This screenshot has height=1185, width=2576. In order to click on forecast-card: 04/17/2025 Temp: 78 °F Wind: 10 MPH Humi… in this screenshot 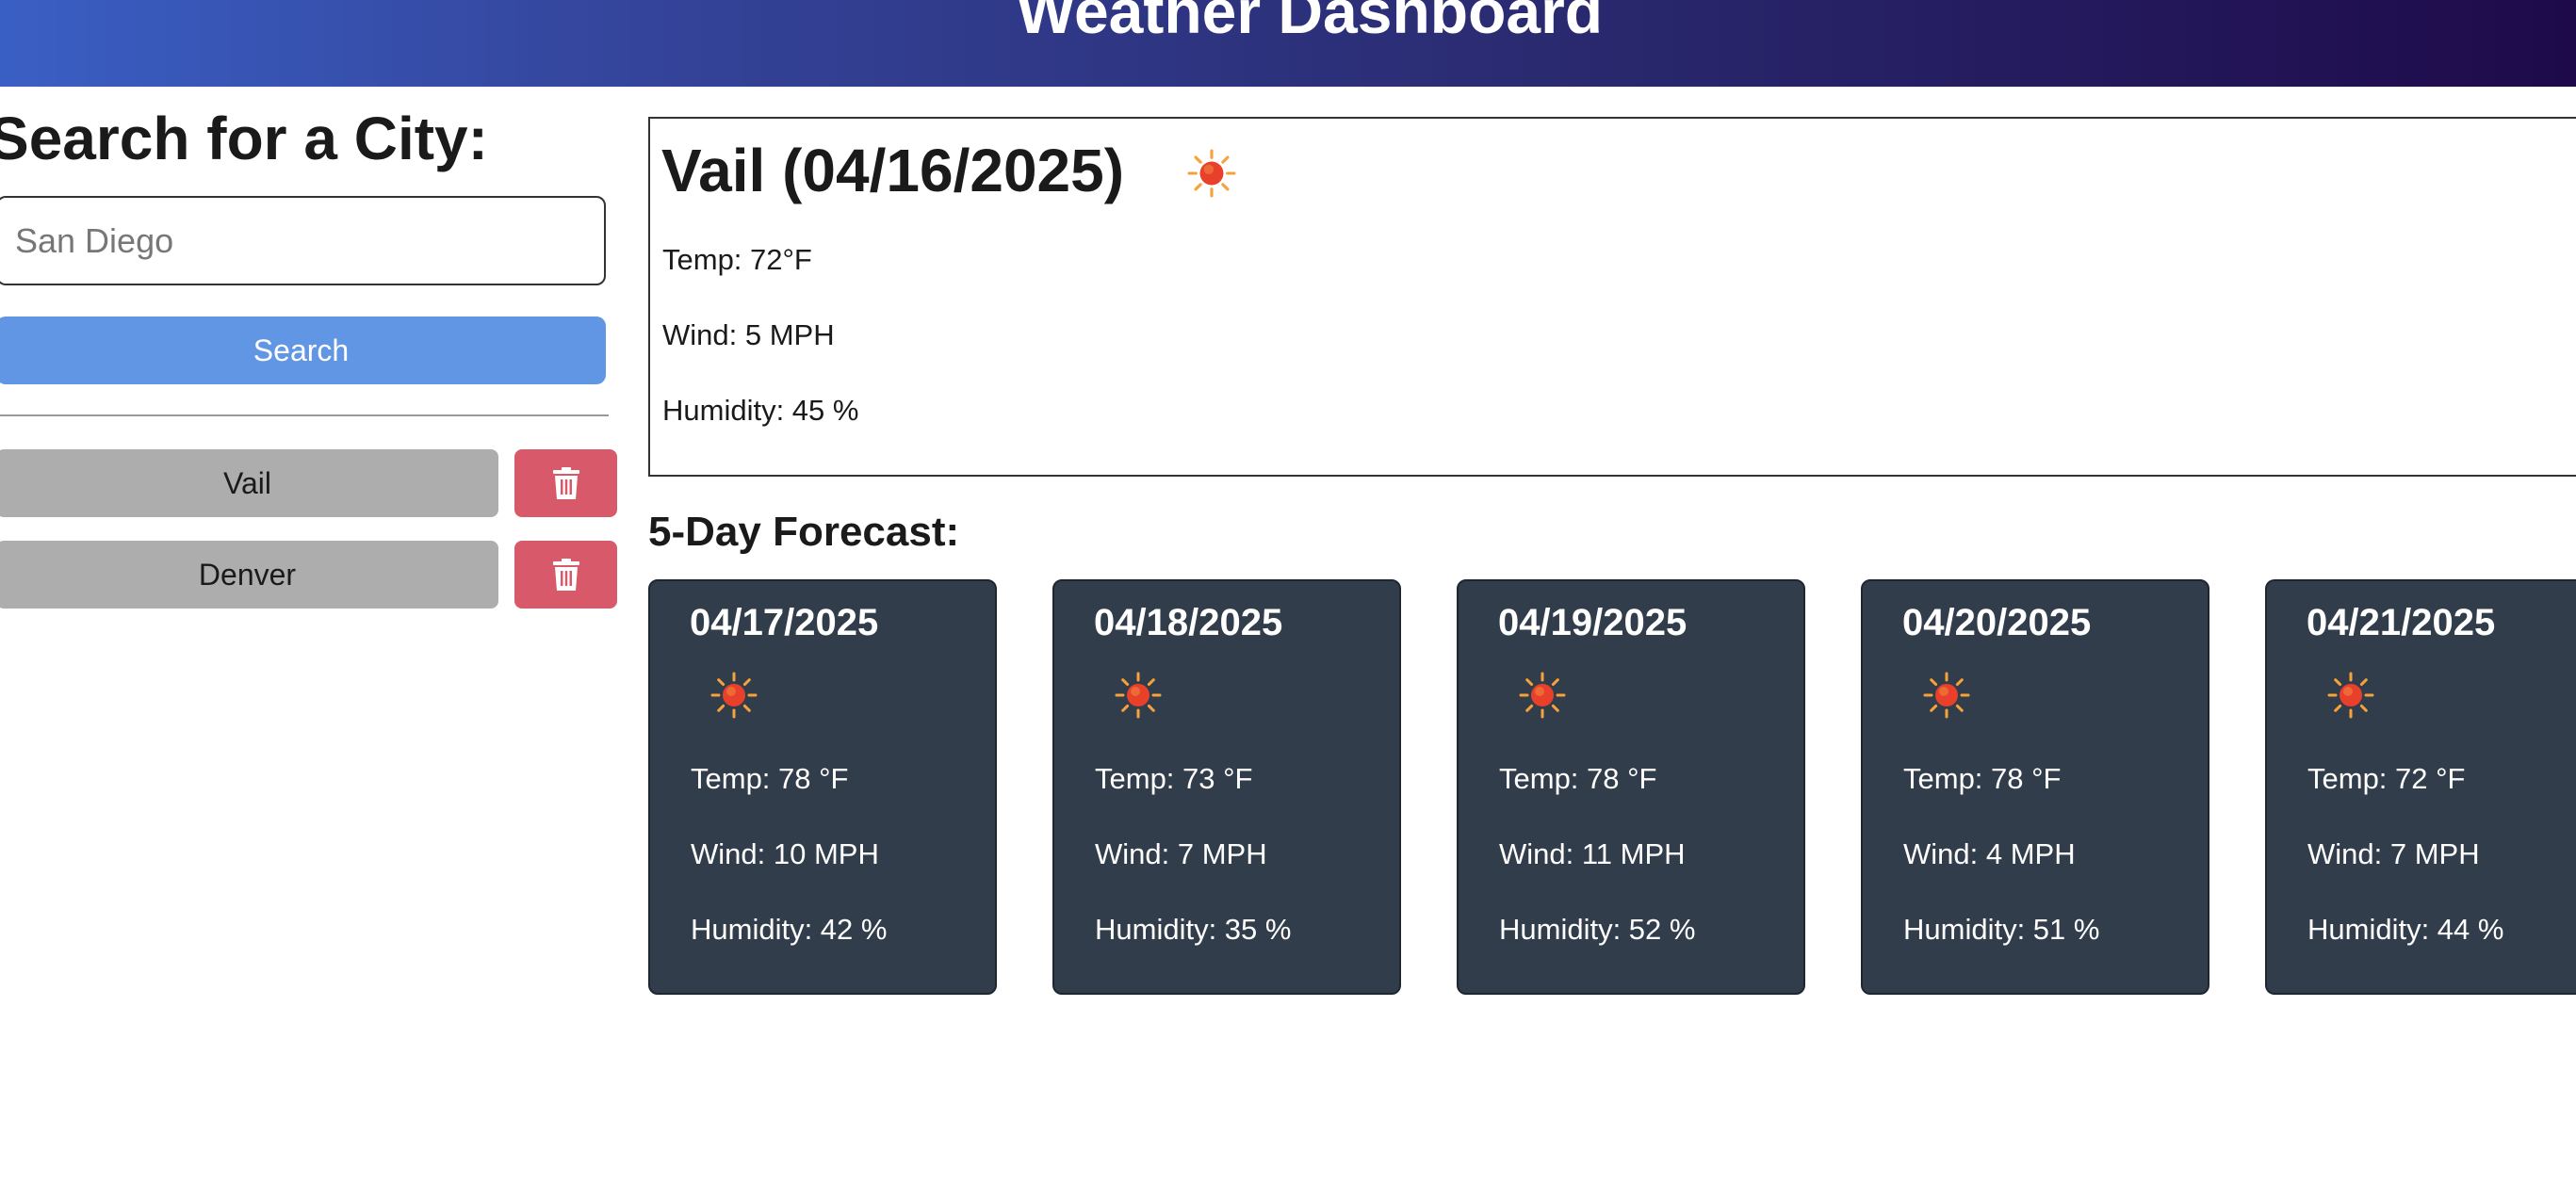, I will do `click(822, 787)`.